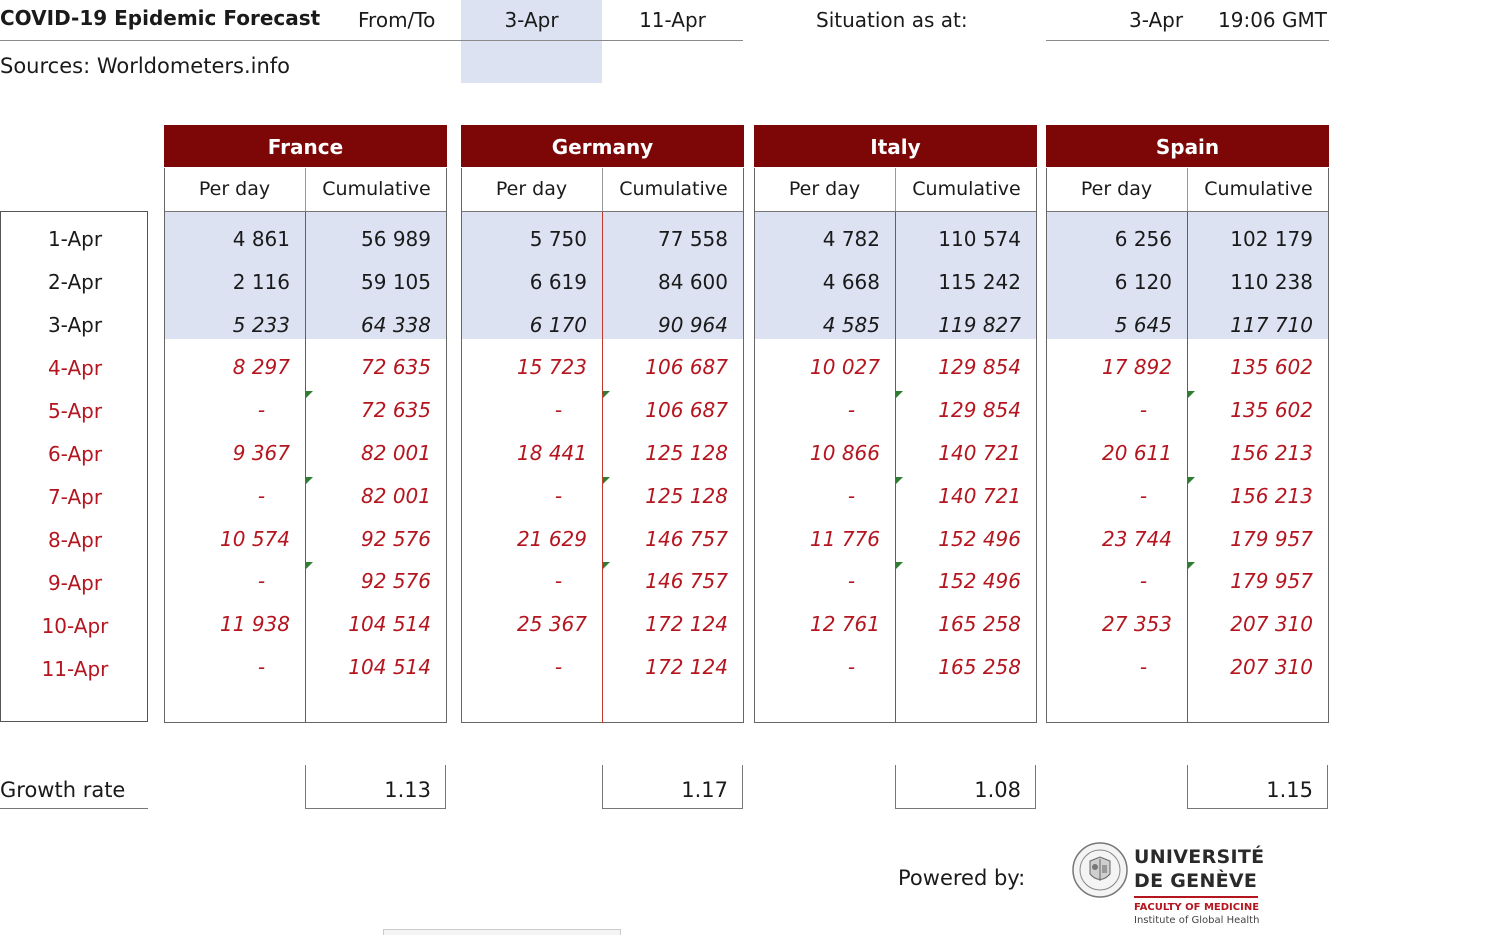 Image resolution: width=1500 pixels, height=935 pixels. I want to click on per-day-cell: 10 027, so click(845, 367).